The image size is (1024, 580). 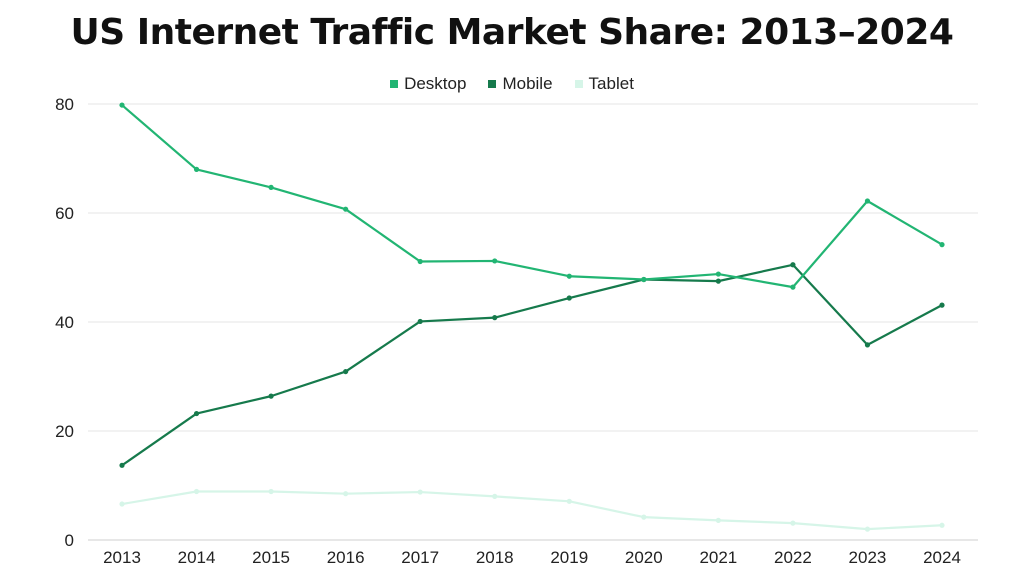 I want to click on y-tick-label: 20, so click(x=64, y=431).